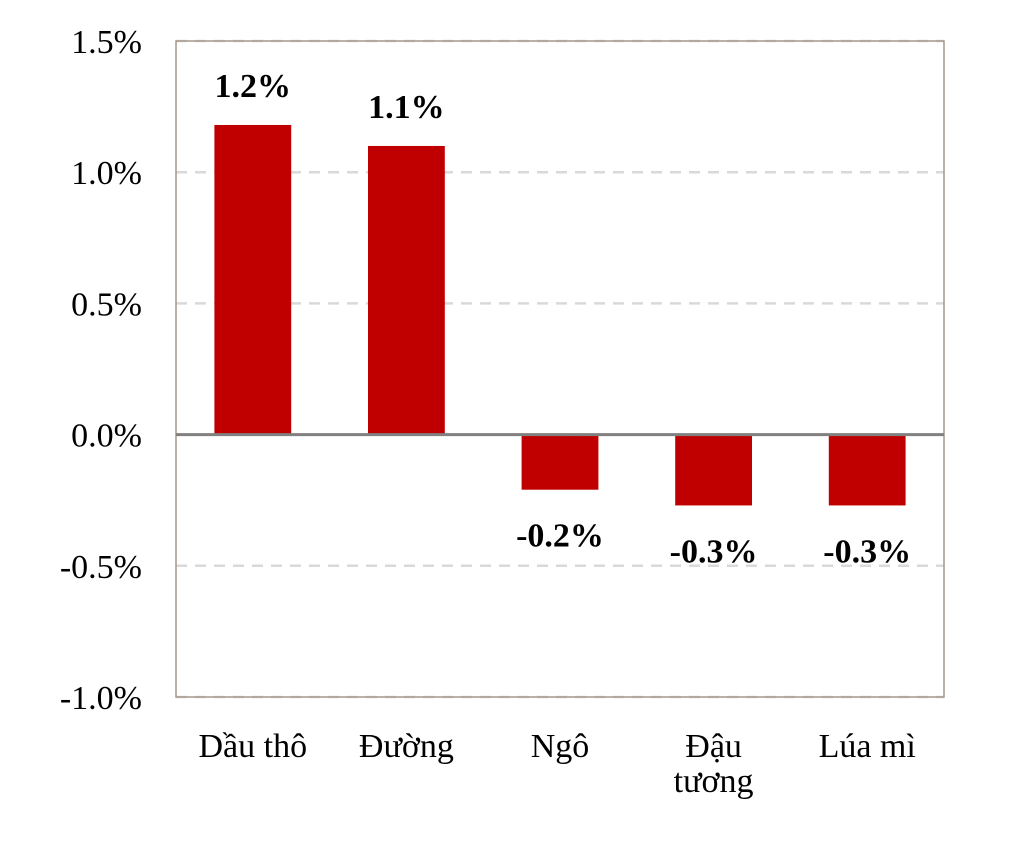  What do you see at coordinates (106, 173) in the screenshot?
I see `y-tick-label: 1.0%` at bounding box center [106, 173].